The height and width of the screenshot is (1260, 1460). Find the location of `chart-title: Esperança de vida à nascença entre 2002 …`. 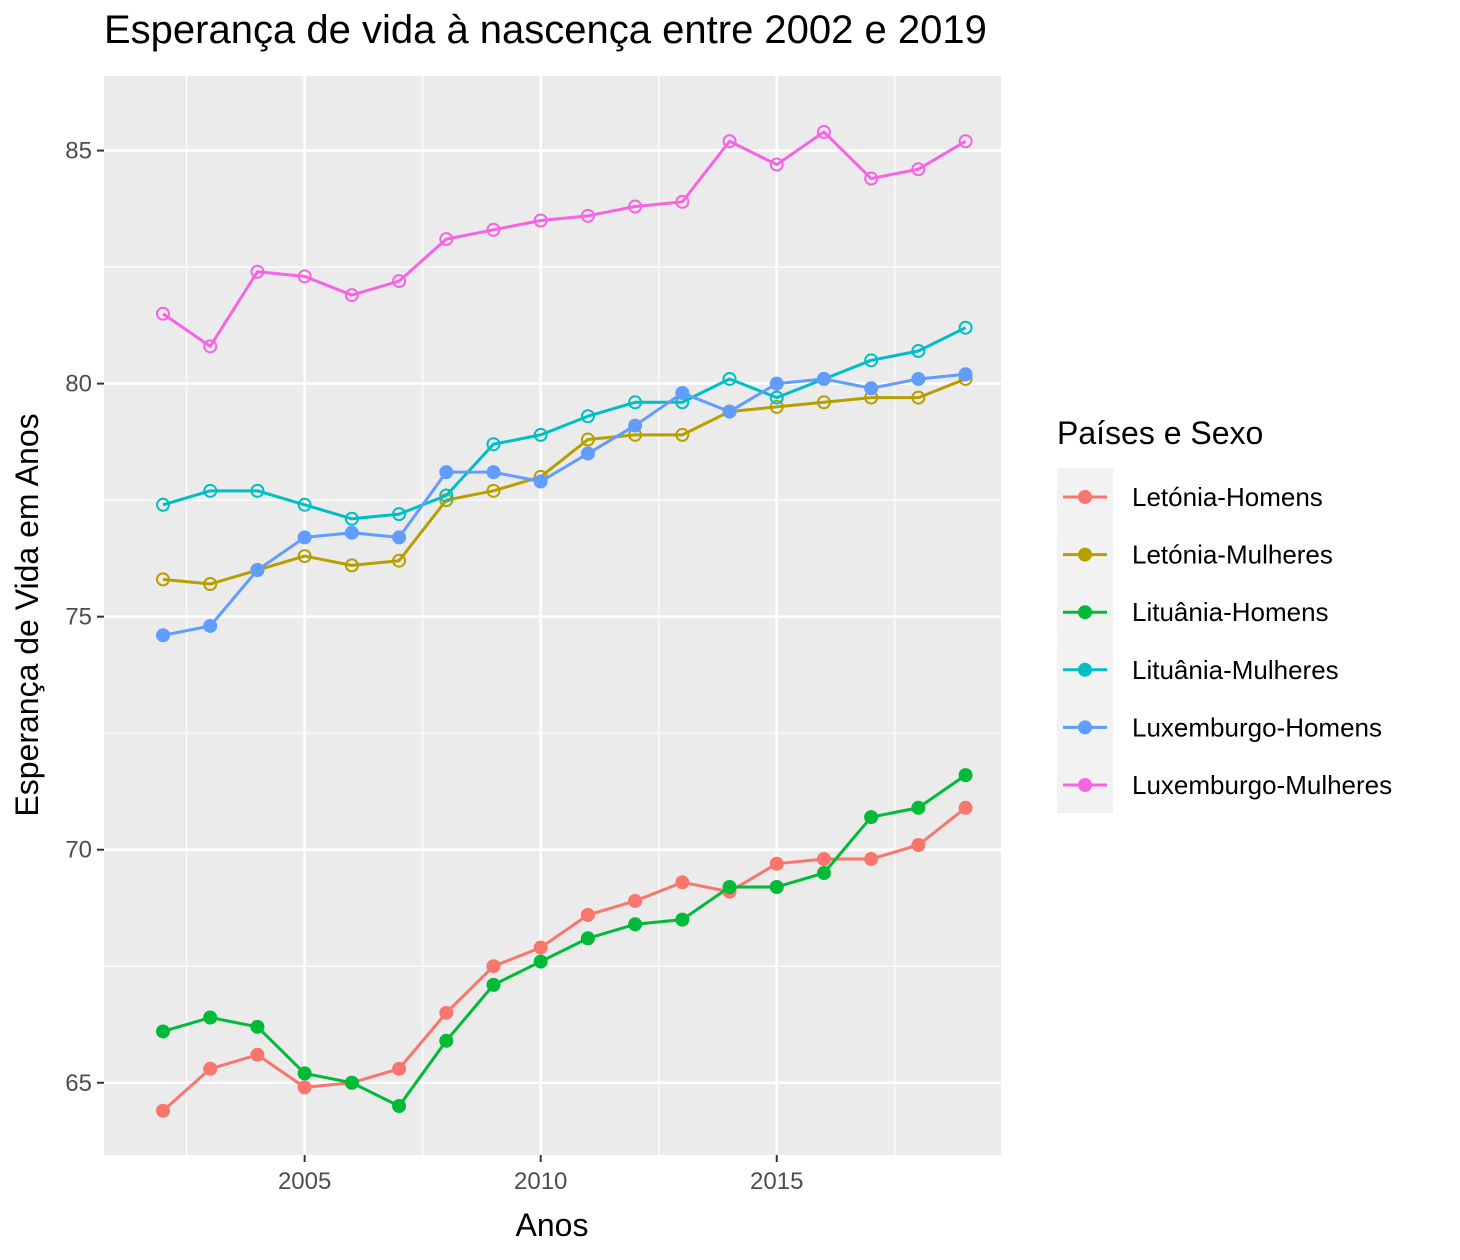

chart-title: Esperança de vida à nascença entre 2002 … is located at coordinates (545, 30).